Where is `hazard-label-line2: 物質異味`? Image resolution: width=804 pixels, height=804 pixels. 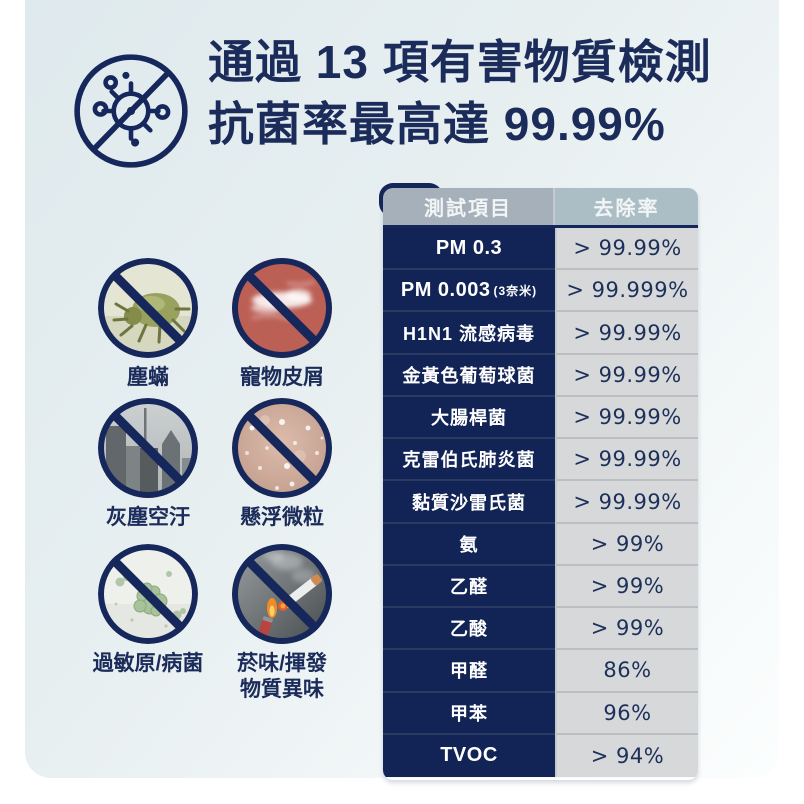
hazard-label-line2: 物質異味 is located at coordinates (282, 689).